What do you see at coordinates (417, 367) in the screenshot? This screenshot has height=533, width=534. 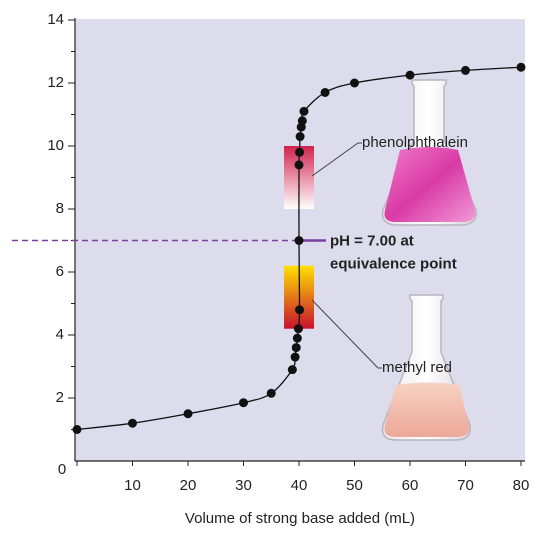 I see `indicator-label: methyl red` at bounding box center [417, 367].